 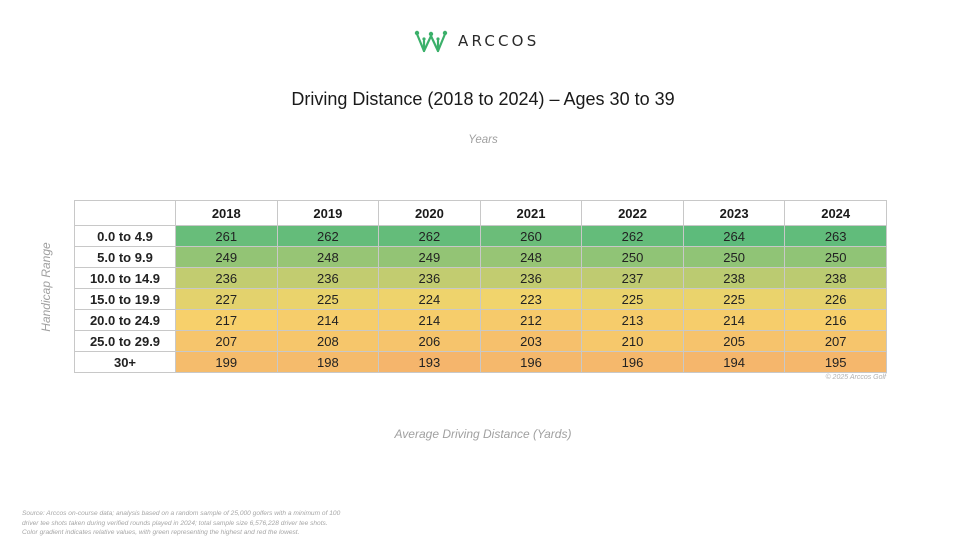 What do you see at coordinates (483, 140) in the screenshot?
I see `x-axis-label: Years` at bounding box center [483, 140].